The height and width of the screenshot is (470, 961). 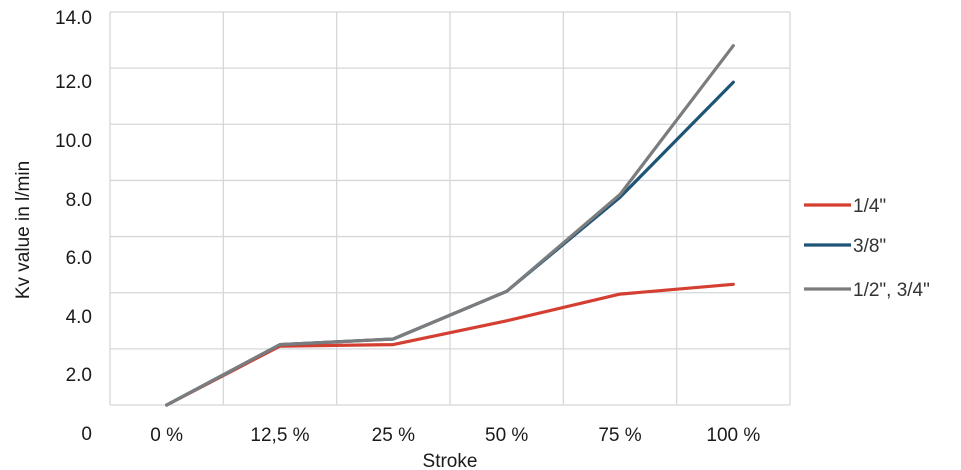 What do you see at coordinates (73, 18) in the screenshot?
I see `y-tick-label: 14.0` at bounding box center [73, 18].